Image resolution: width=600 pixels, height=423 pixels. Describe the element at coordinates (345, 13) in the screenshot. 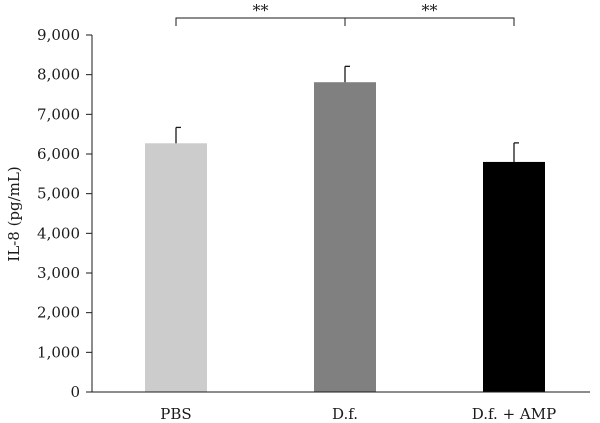

I see `significance-brackets: ** **` at that location.